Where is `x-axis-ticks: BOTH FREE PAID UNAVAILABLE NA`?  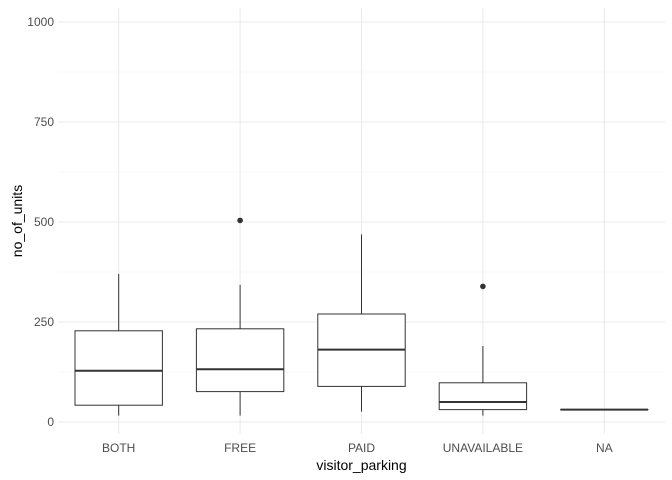 x-axis-ticks: BOTH FREE PAID UNAVAILABLE NA is located at coordinates (357, 448).